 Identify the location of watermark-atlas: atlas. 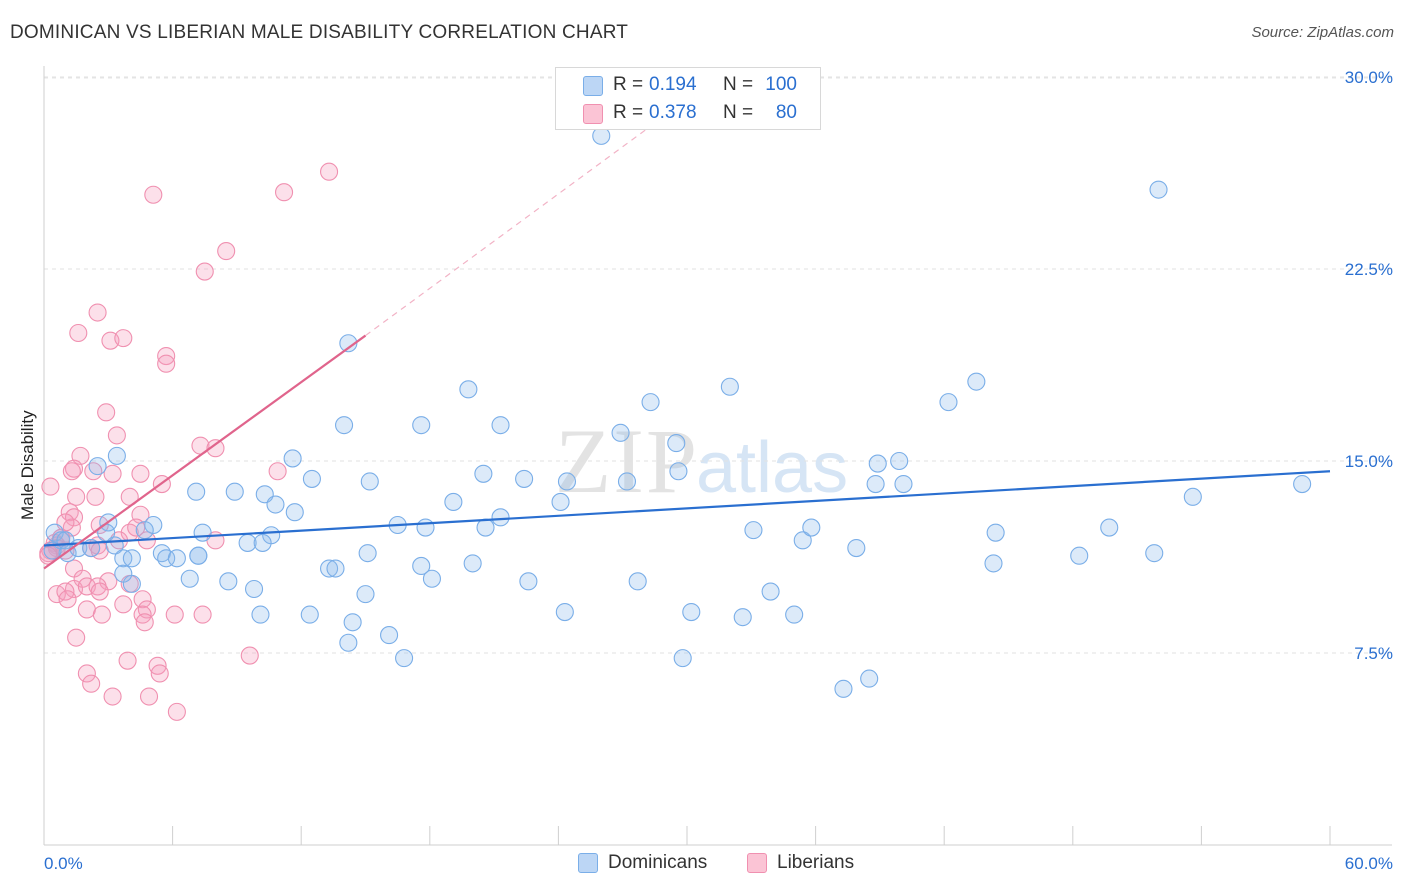
(772, 468).